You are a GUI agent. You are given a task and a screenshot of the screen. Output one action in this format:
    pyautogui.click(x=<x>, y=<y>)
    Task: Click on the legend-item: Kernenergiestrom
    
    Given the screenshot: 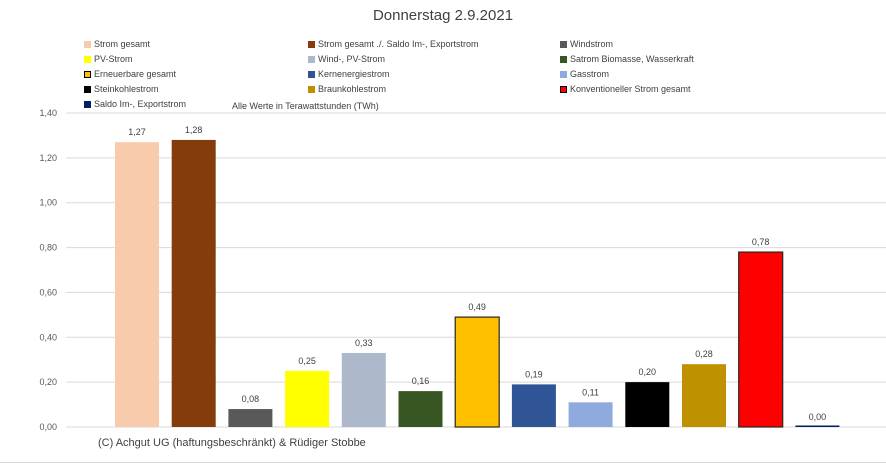 What is the action you would take?
    pyautogui.click(x=349, y=74)
    